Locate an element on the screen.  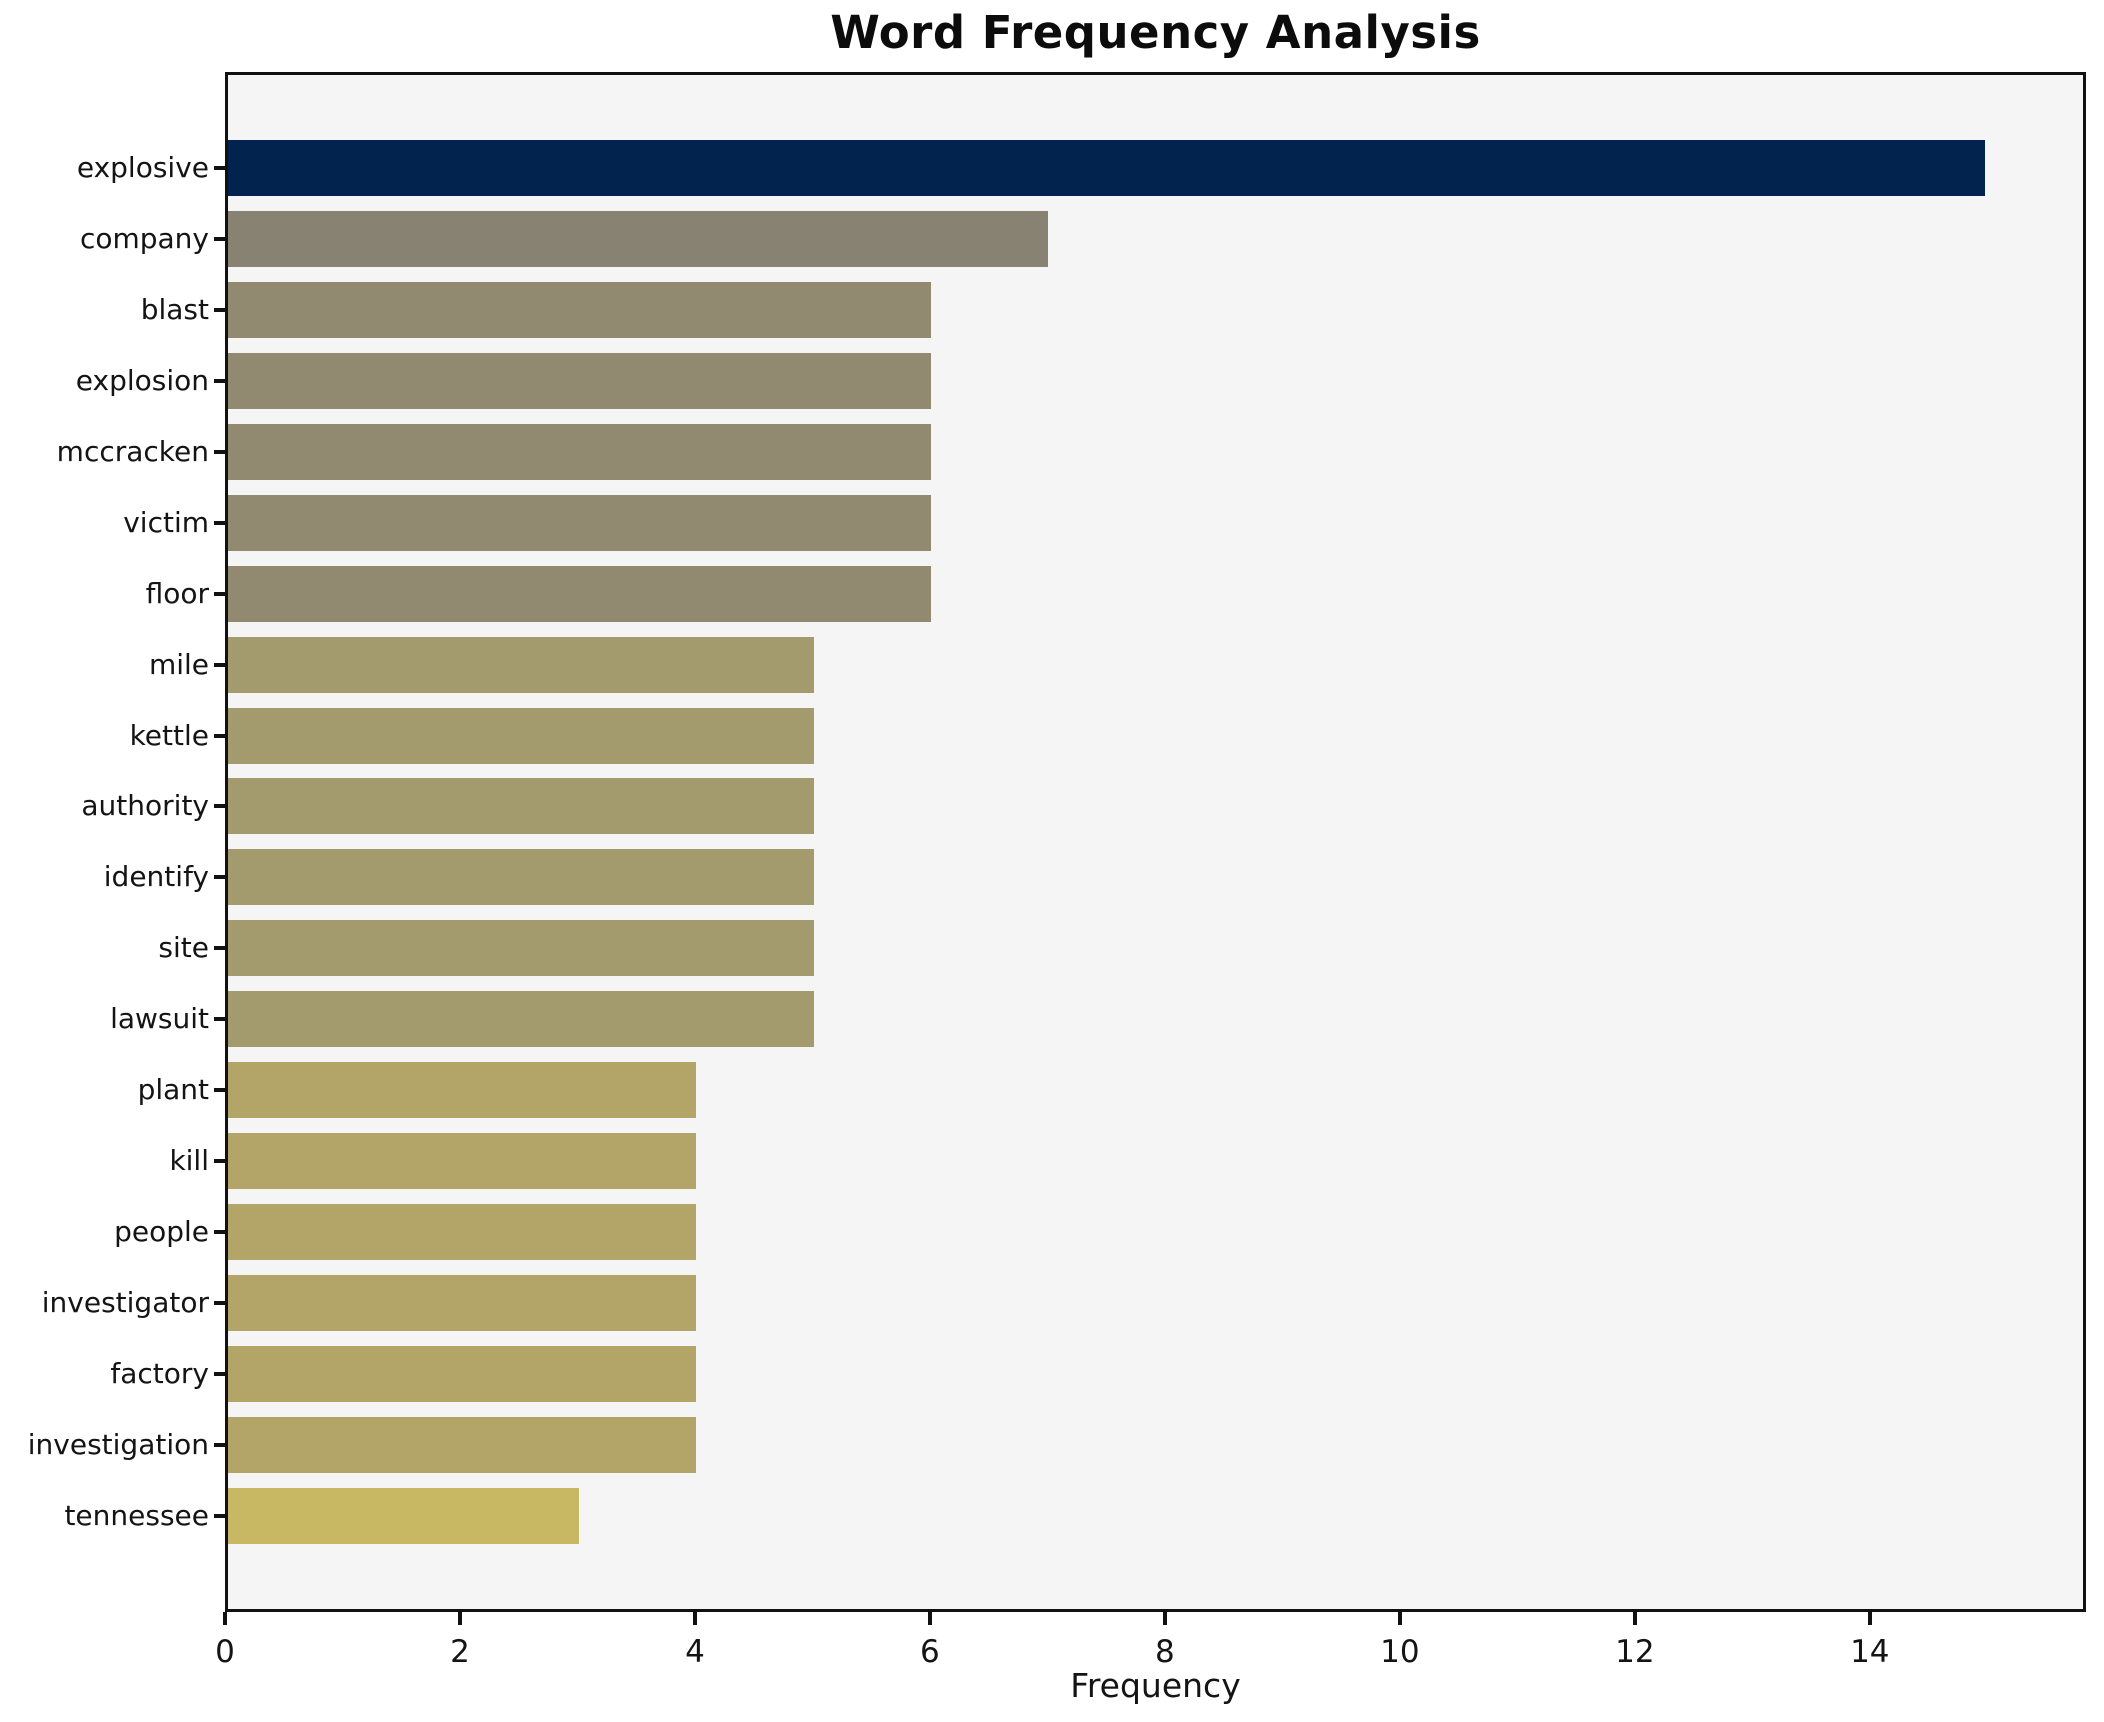
bar-row-investigator: investigator is located at coordinates (1062, 1303).